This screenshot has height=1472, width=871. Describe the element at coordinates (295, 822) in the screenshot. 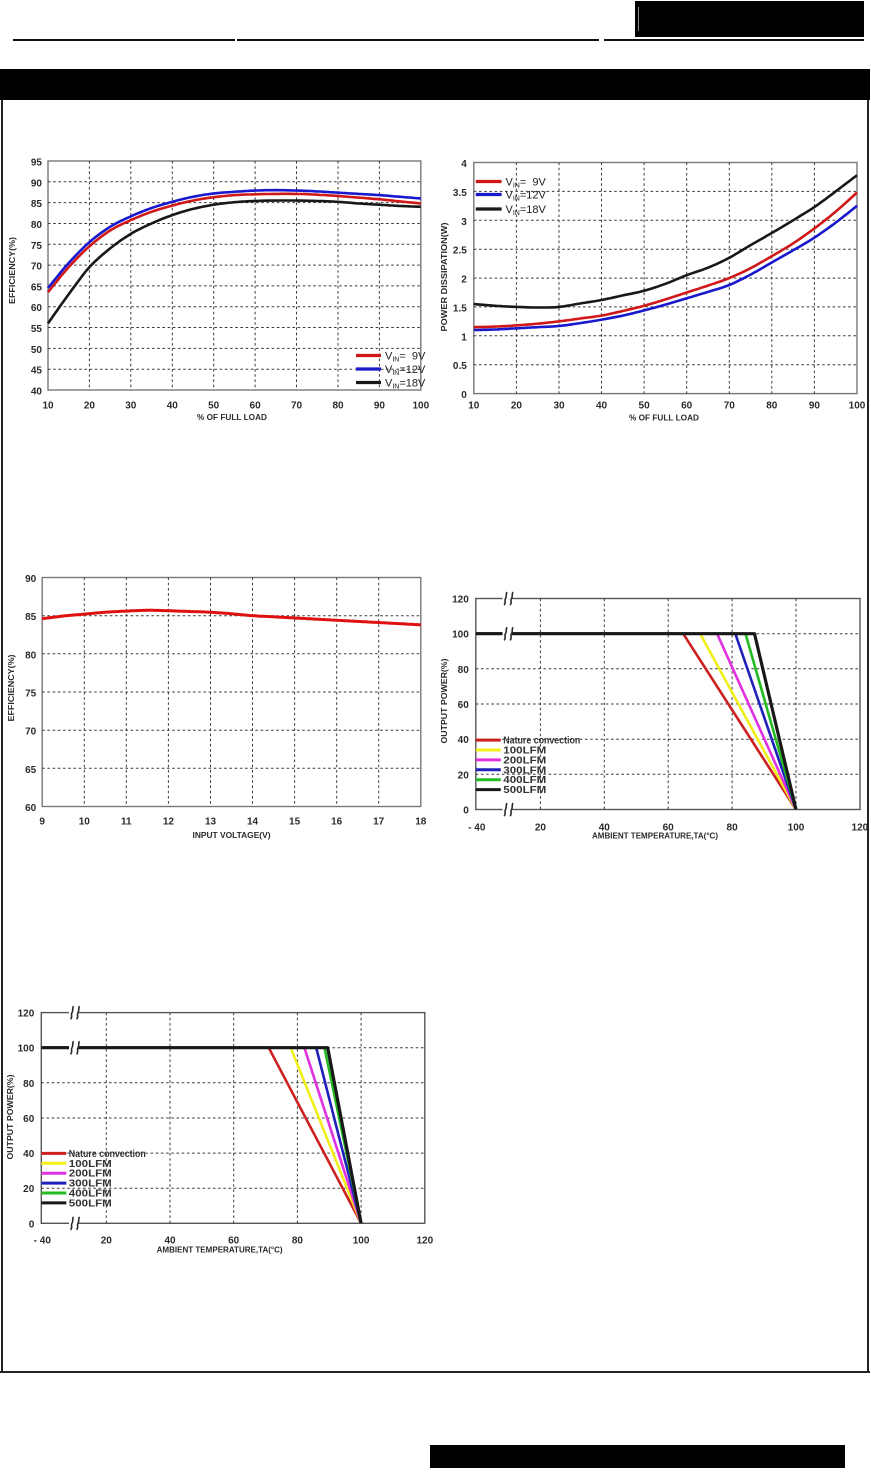

I see `svg-text: 15` at that location.